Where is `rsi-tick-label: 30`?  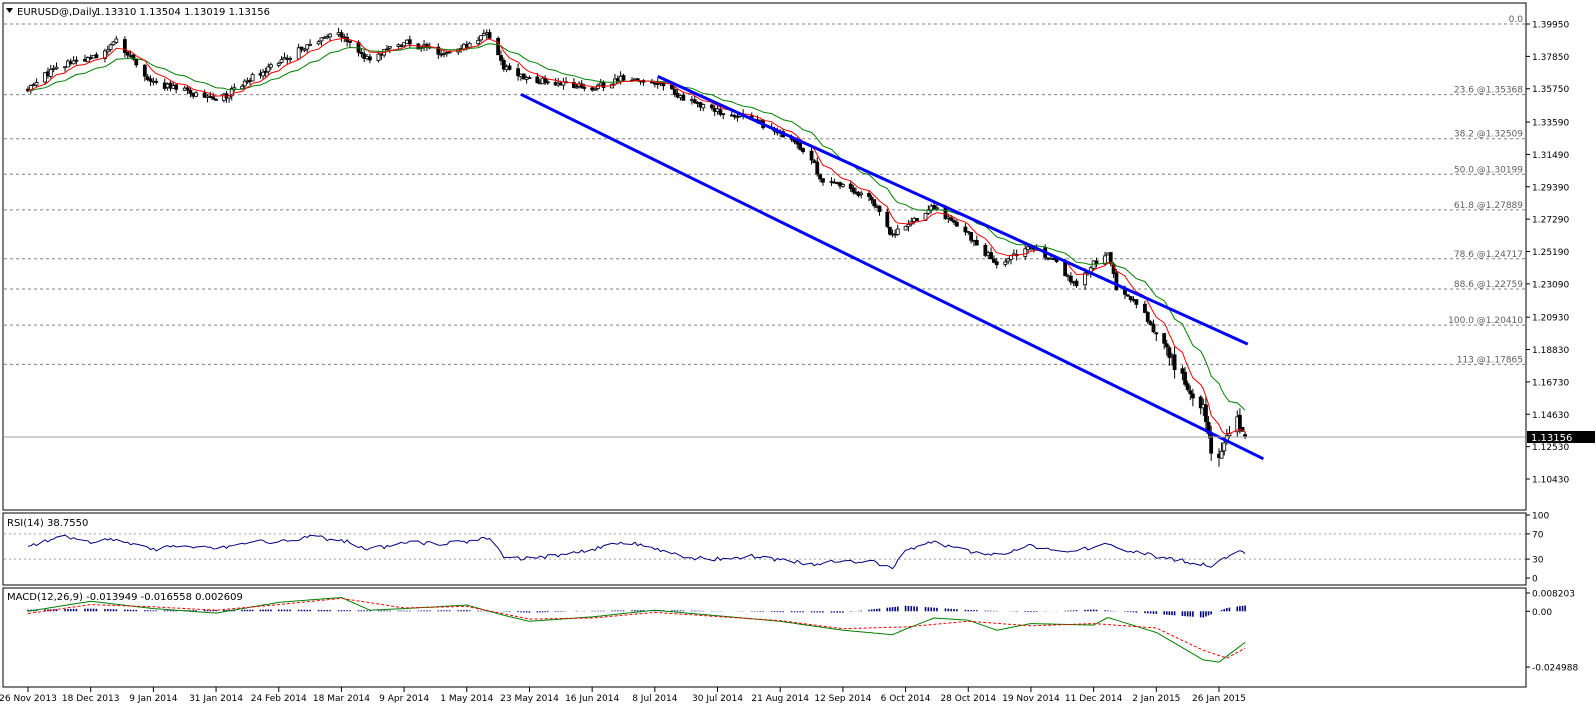
rsi-tick-label: 30 is located at coordinates (1538, 561).